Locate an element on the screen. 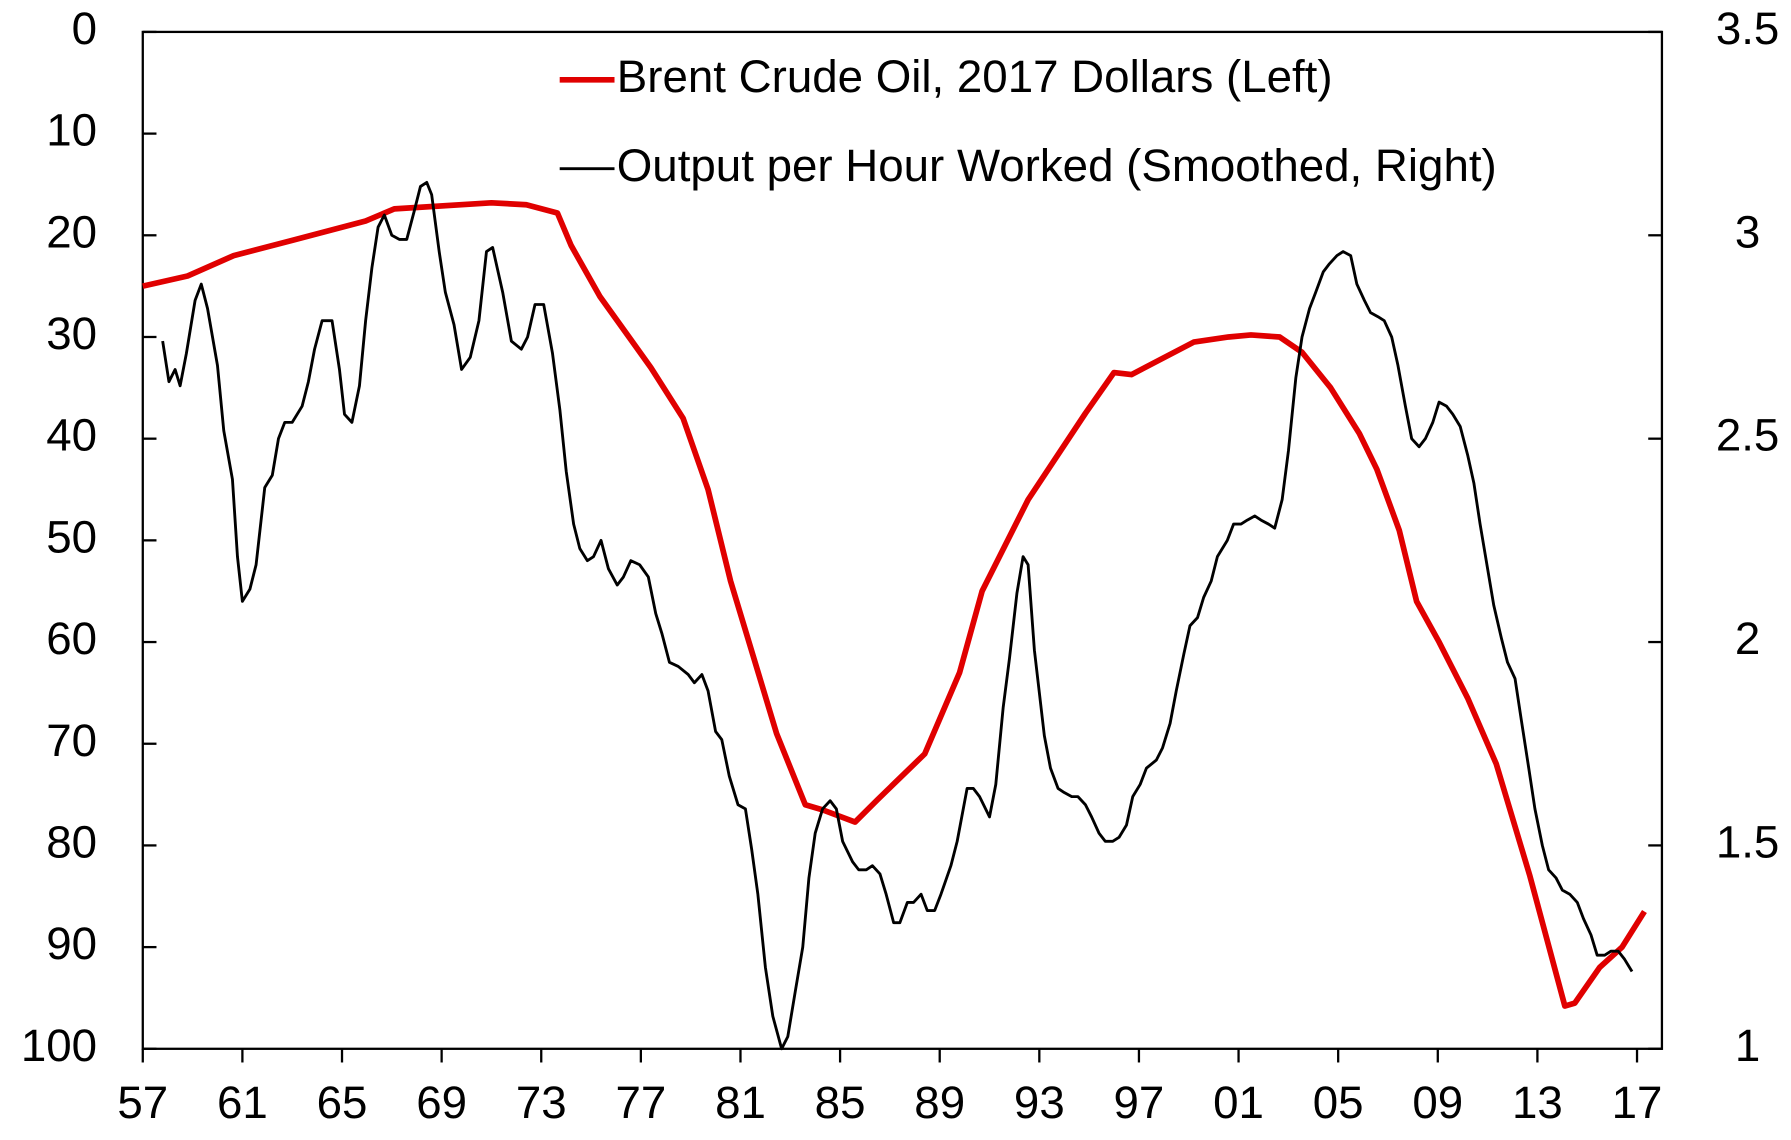 The height and width of the screenshot is (1140, 1791). x-tick-label: 81 is located at coordinates (740, 1102).